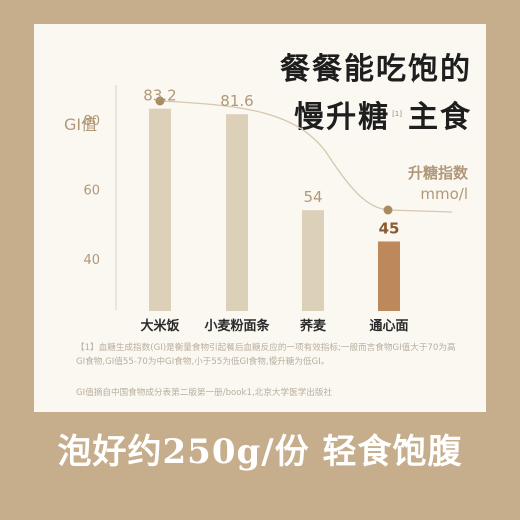 The image size is (520, 520). I want to click on category-label: 荞麦, so click(313, 326).